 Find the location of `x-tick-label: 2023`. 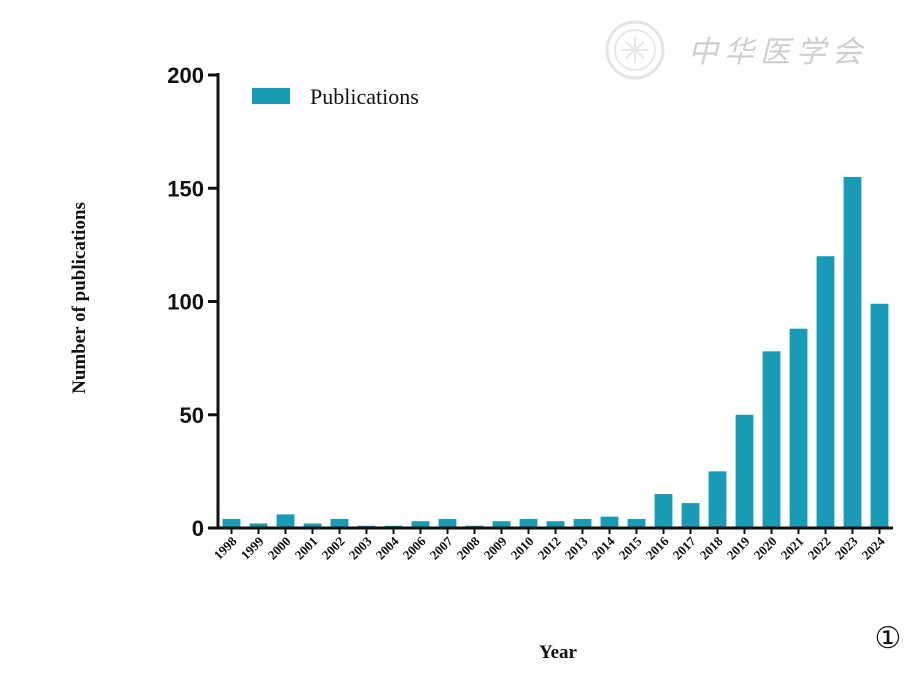

x-tick-label: 2023 is located at coordinates (846, 547).